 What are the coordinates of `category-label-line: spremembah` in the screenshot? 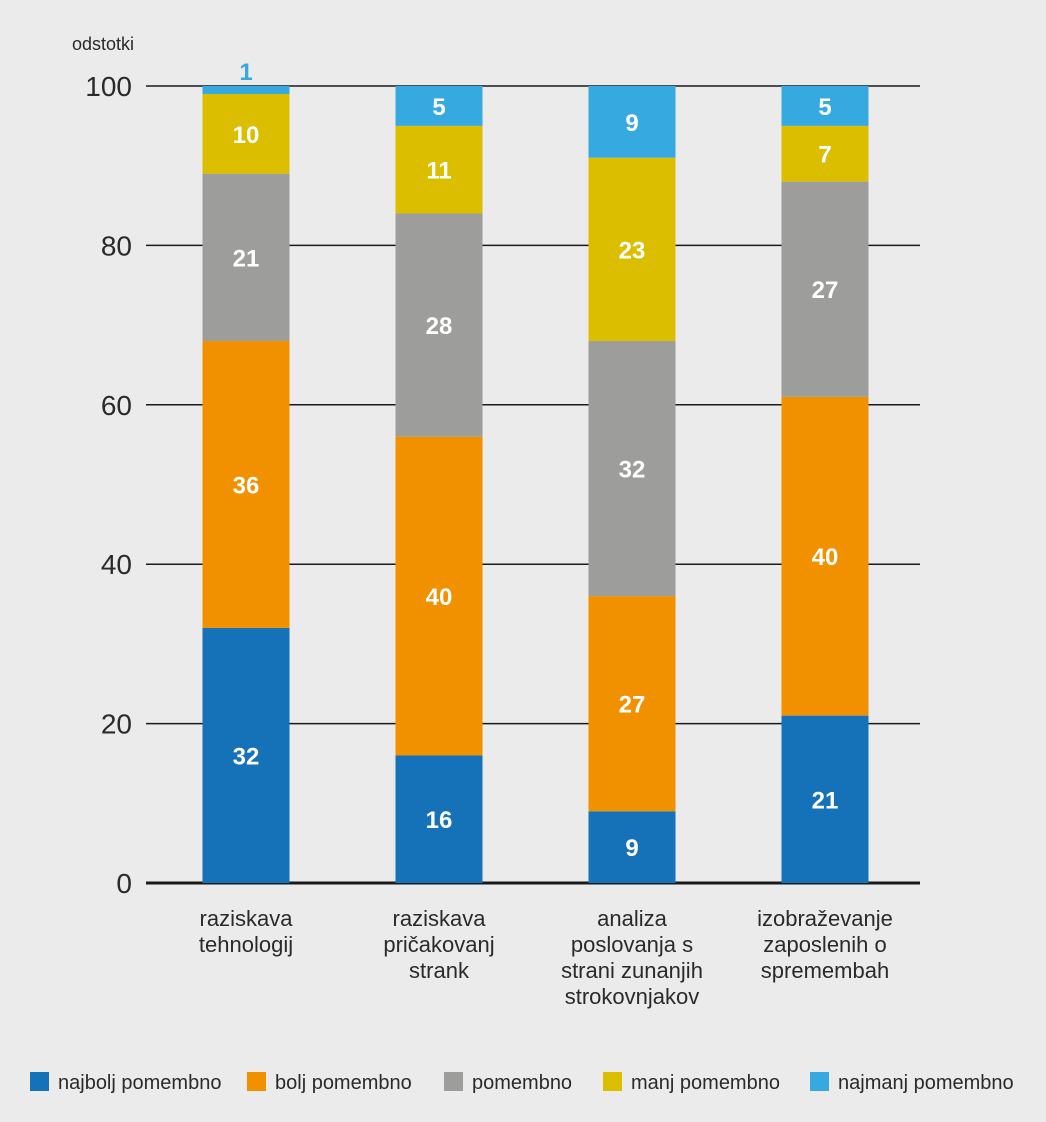 It's located at (825, 970).